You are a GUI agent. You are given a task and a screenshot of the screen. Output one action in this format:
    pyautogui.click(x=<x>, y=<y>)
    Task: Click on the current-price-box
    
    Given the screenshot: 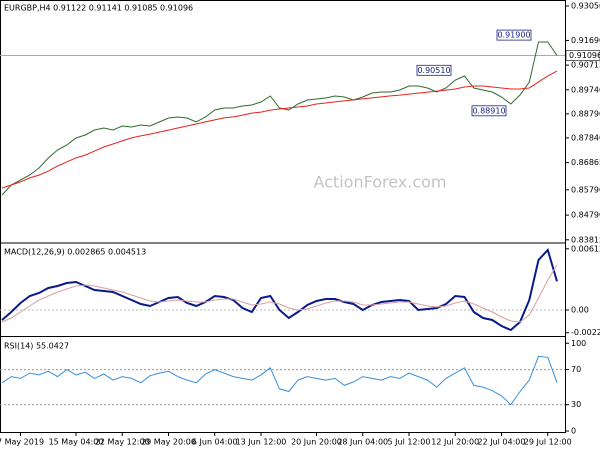 What is the action you would take?
    pyautogui.click(x=582, y=55)
    